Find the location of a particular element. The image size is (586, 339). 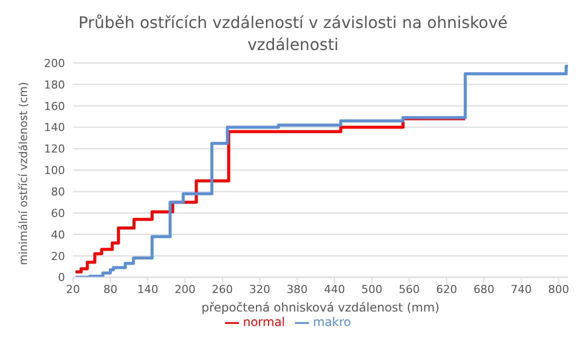

y-tick-label: 120 is located at coordinates (54, 149).